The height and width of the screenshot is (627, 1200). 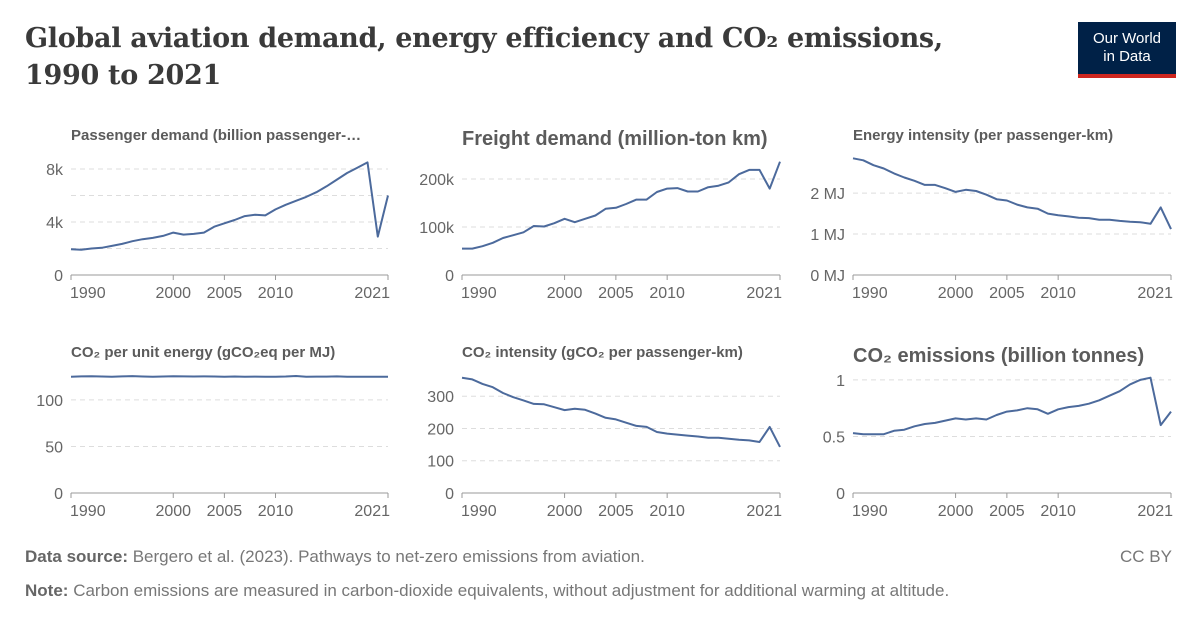 What do you see at coordinates (437, 228) in the screenshot?
I see `y-tick-label: 100k` at bounding box center [437, 228].